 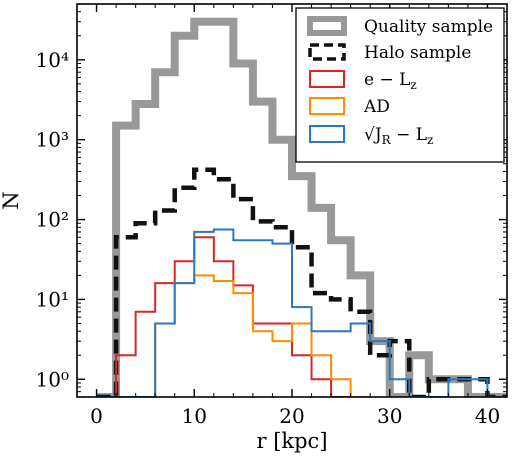 I want to click on x-tick-label: 10, so click(x=194, y=416).